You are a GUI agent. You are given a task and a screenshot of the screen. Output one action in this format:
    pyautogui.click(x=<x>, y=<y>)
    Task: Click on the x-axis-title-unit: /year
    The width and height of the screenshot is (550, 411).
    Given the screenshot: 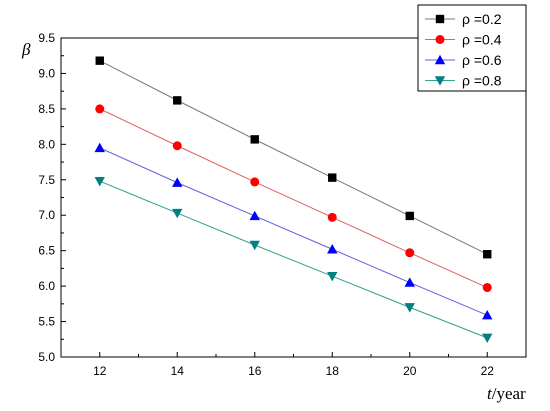 What is the action you would take?
    pyautogui.click(x=509, y=393)
    